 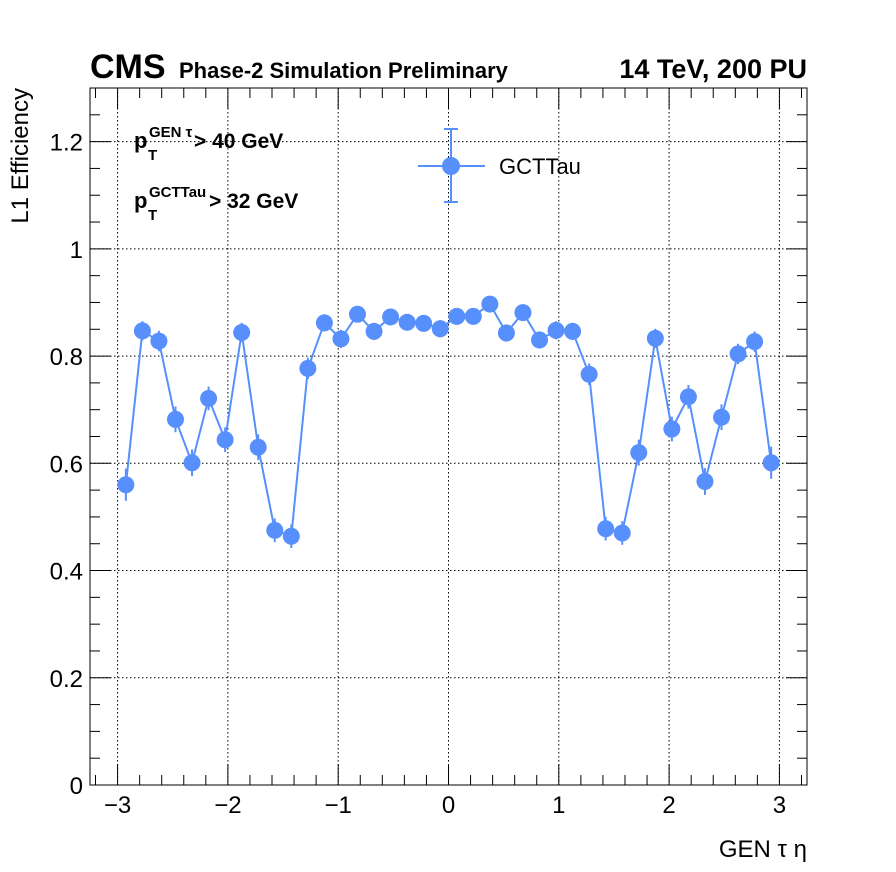 I want to click on x-tick-label: 3, so click(x=779, y=805).